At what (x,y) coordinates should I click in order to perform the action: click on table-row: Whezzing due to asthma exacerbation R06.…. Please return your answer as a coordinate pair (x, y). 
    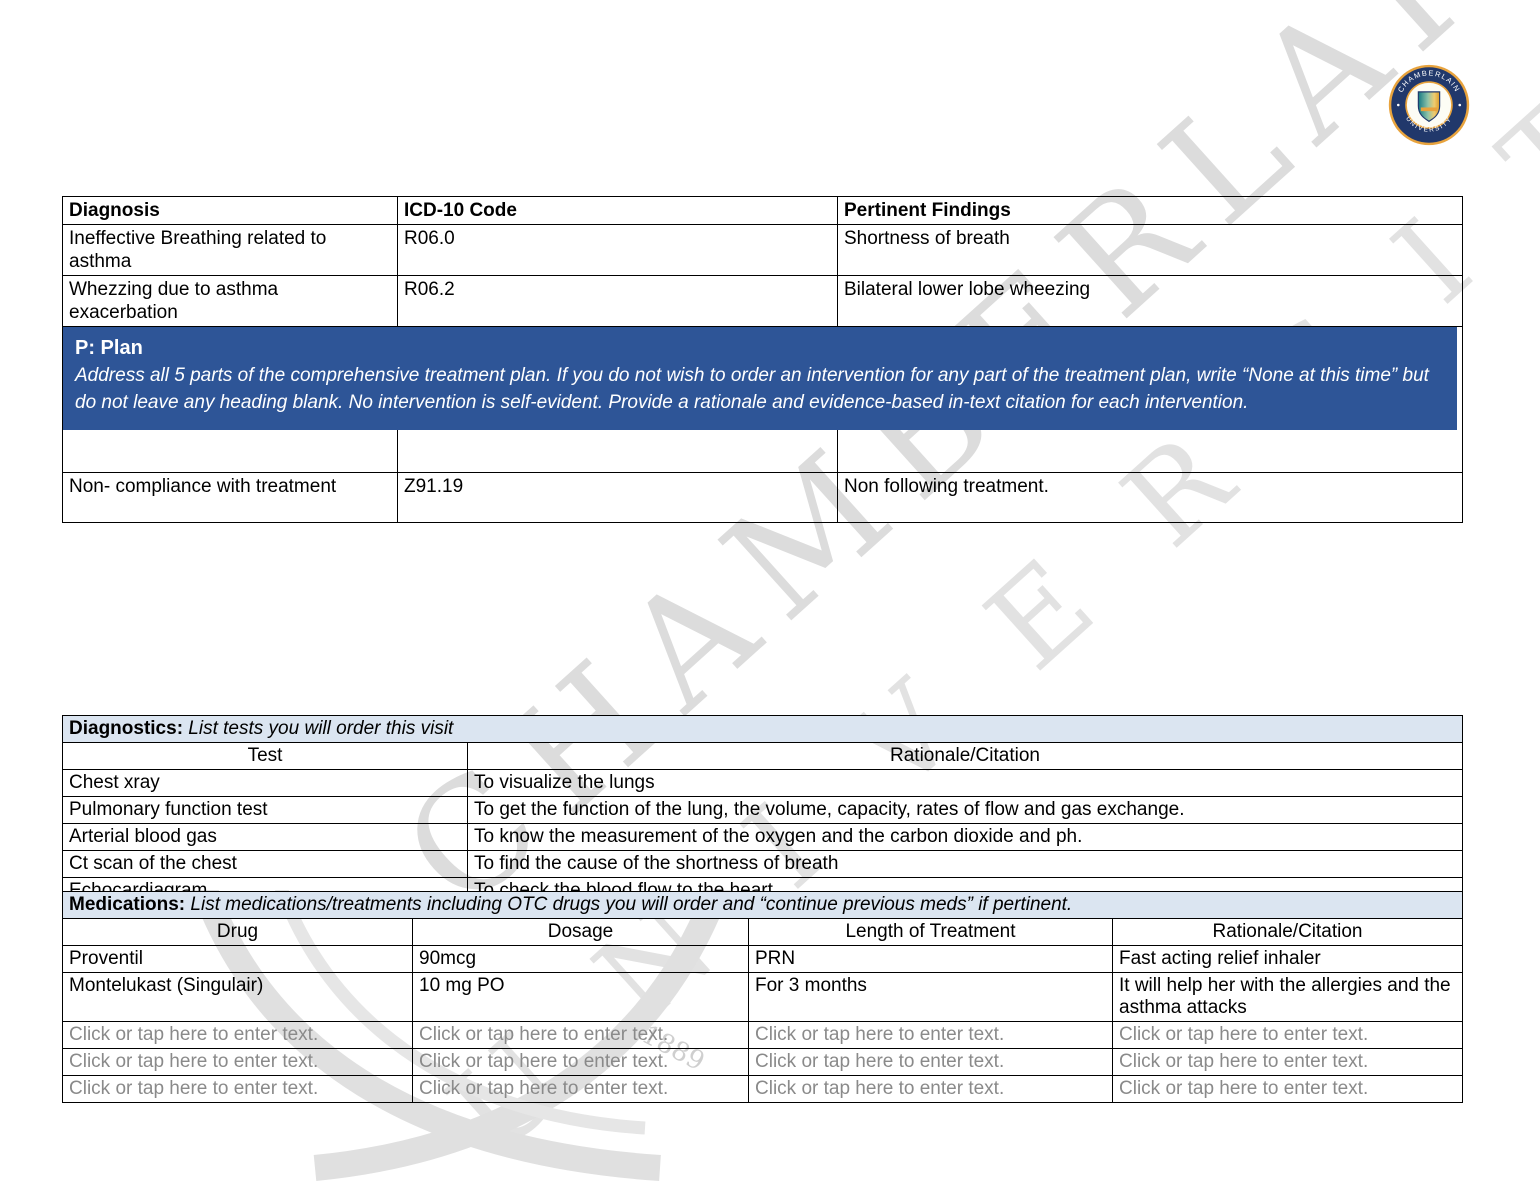
    Looking at the image, I should click on (762, 301).